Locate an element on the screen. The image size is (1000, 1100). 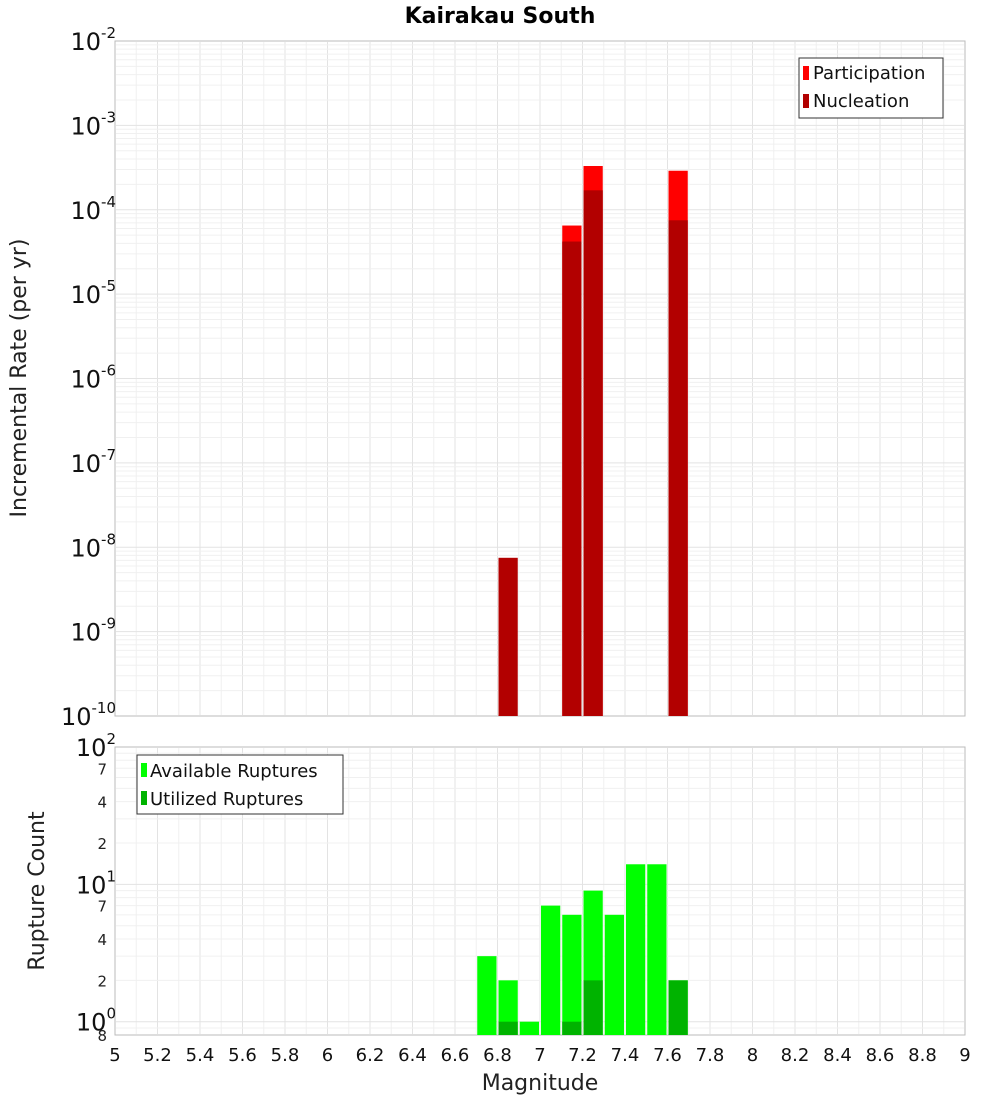
x-tick-label: 6.4 is located at coordinates (412, 1055).